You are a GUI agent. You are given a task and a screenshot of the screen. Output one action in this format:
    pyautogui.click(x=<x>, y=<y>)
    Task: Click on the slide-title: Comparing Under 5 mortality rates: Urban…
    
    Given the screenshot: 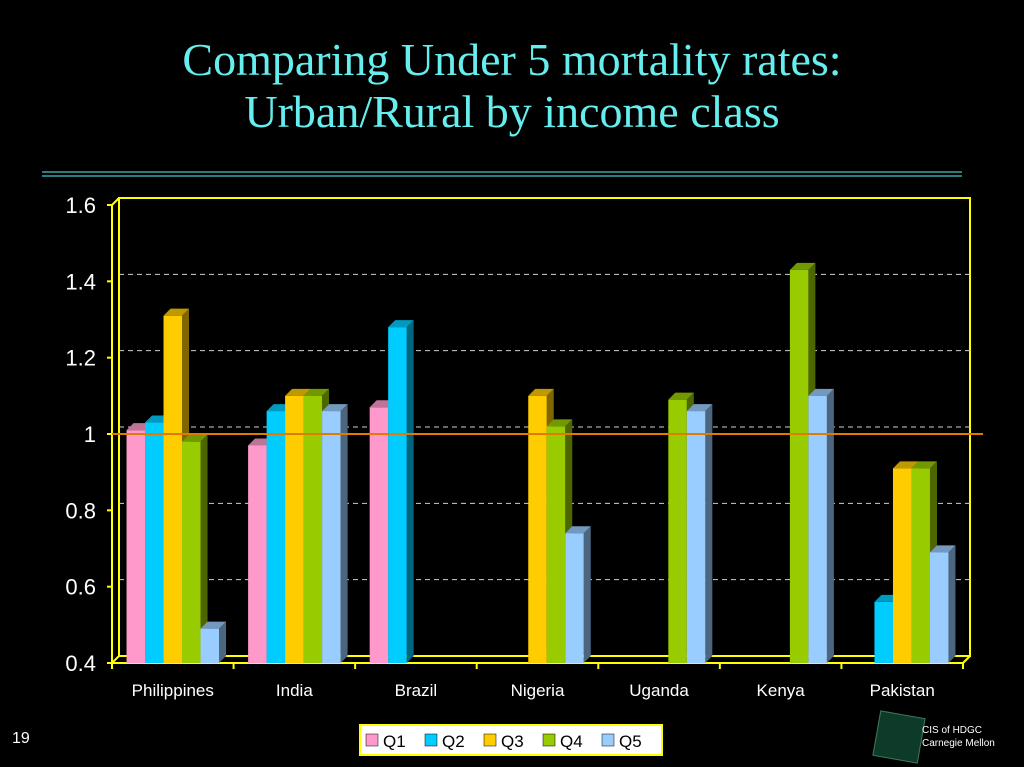 What is the action you would take?
    pyautogui.click(x=512, y=86)
    